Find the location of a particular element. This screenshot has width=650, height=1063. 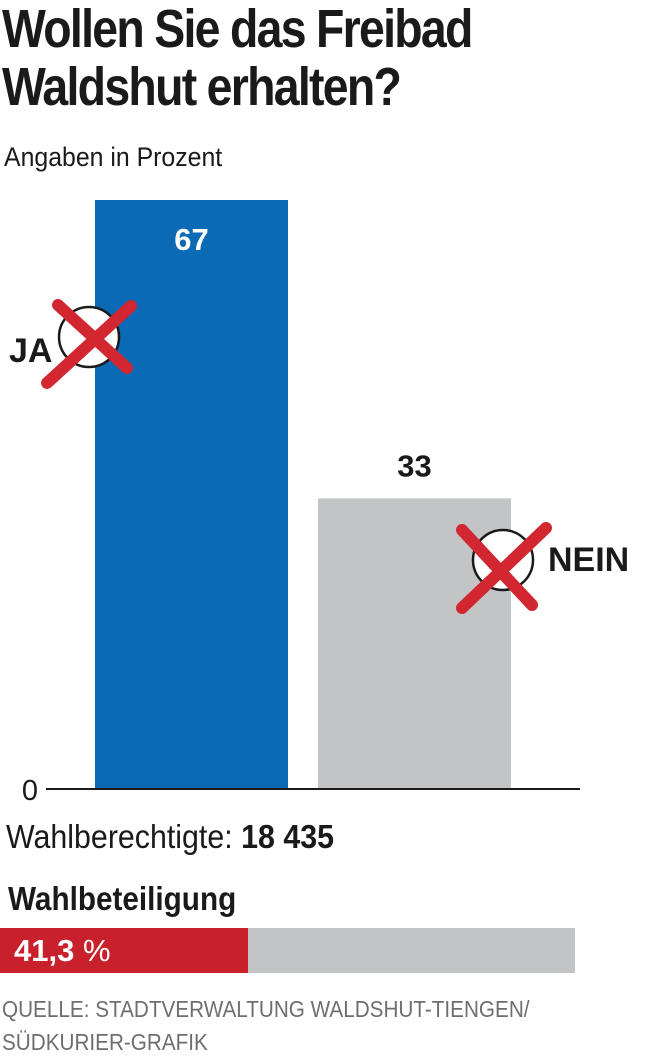

turnout-number: 41,3 is located at coordinates (44, 950).